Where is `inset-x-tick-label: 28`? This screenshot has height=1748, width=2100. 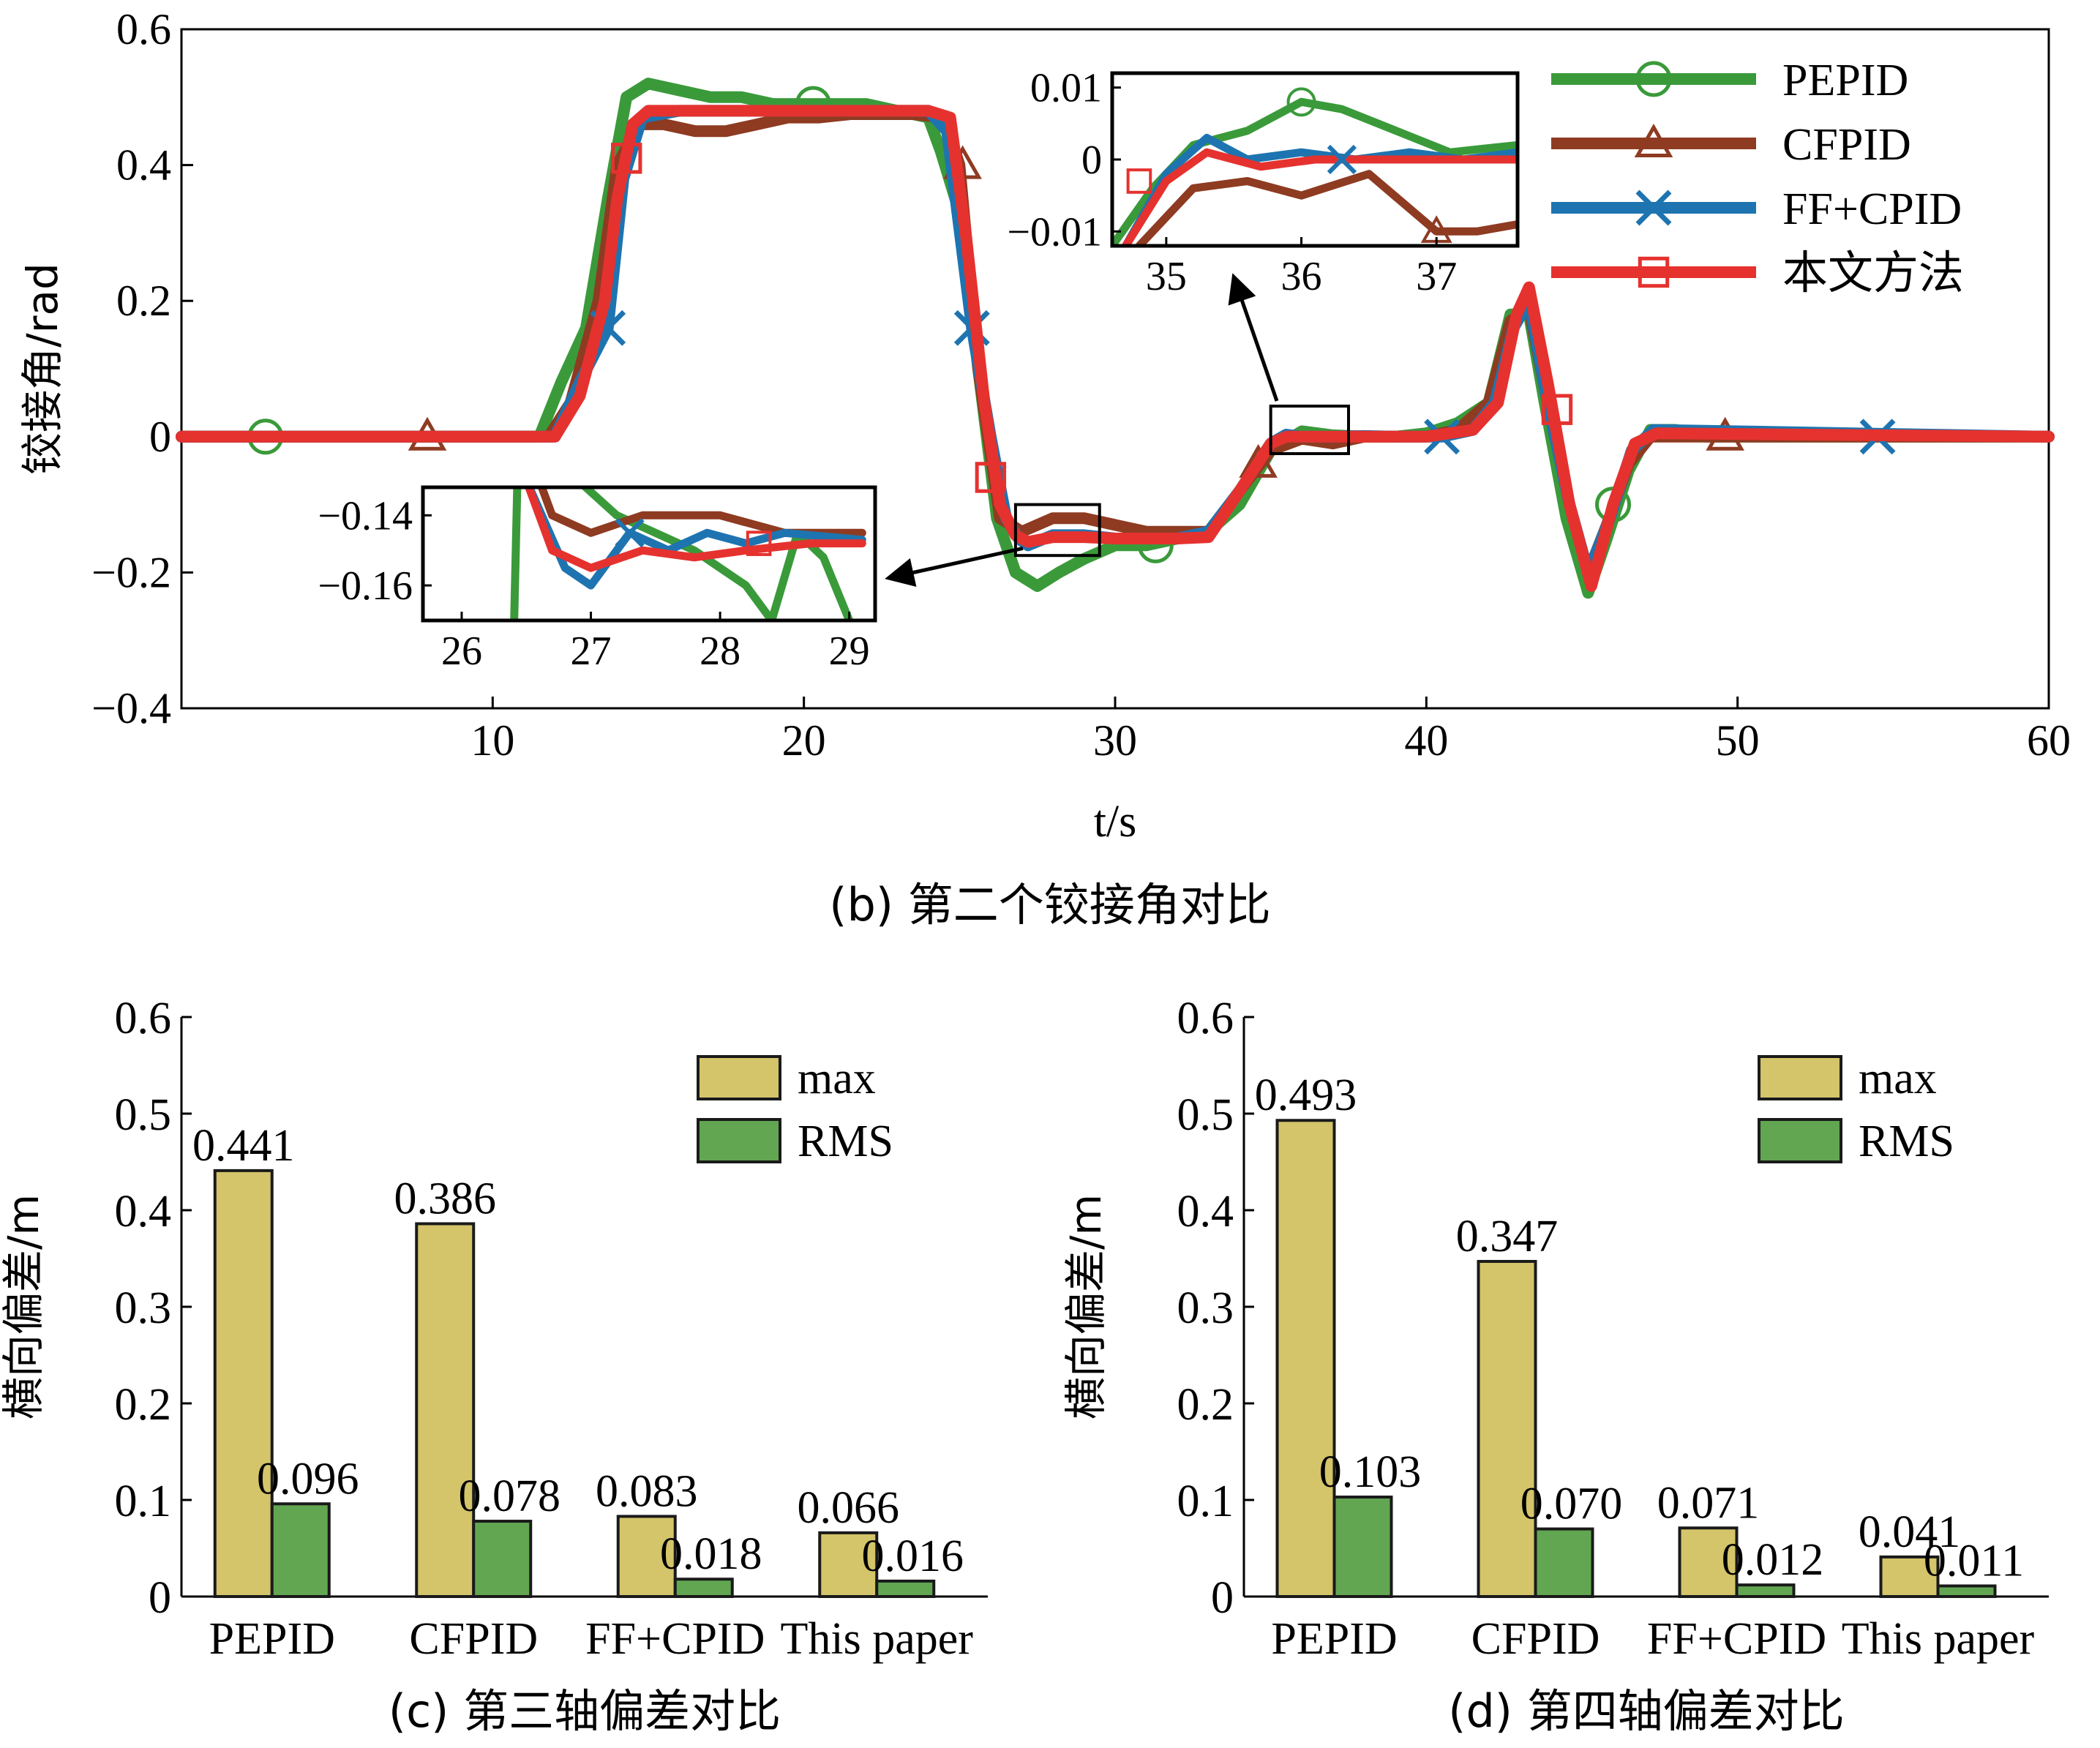 inset-x-tick-label: 28 is located at coordinates (720, 651).